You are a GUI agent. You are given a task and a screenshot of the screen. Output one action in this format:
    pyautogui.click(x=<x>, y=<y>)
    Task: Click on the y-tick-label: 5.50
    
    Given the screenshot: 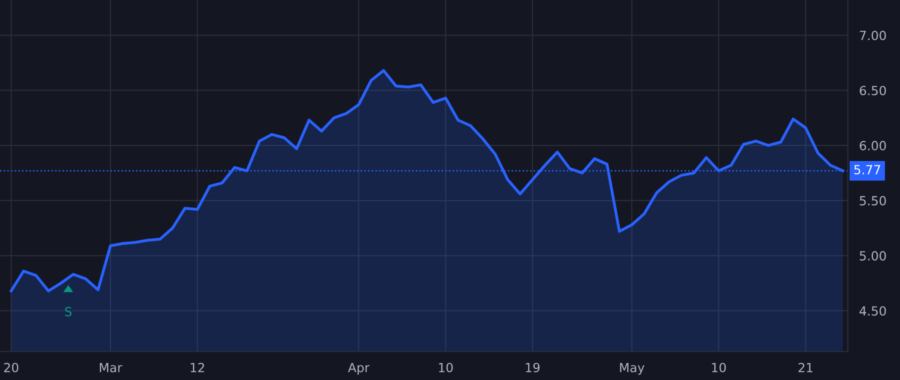 What is the action you would take?
    pyautogui.click(x=873, y=201)
    